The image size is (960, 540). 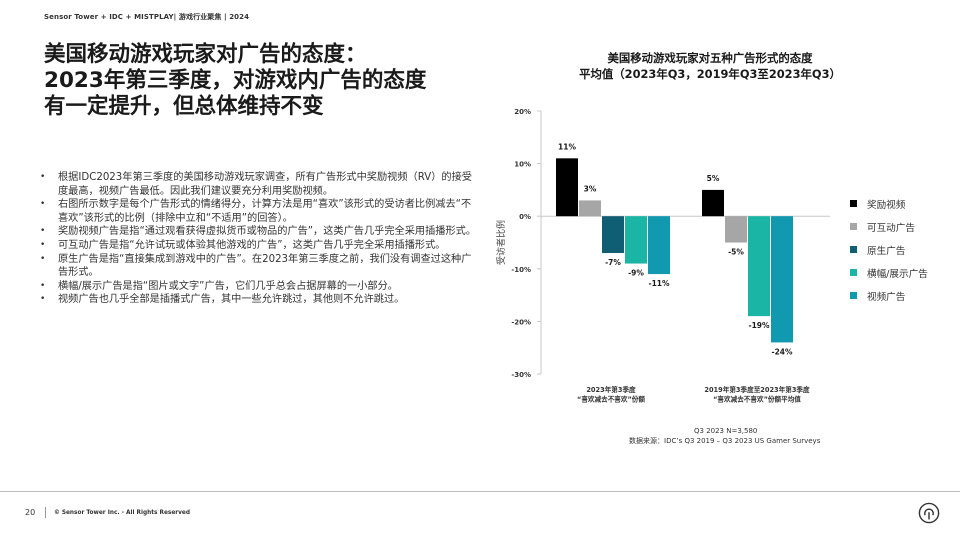 I want to click on sensor-tower-logo-icon, so click(x=929, y=513).